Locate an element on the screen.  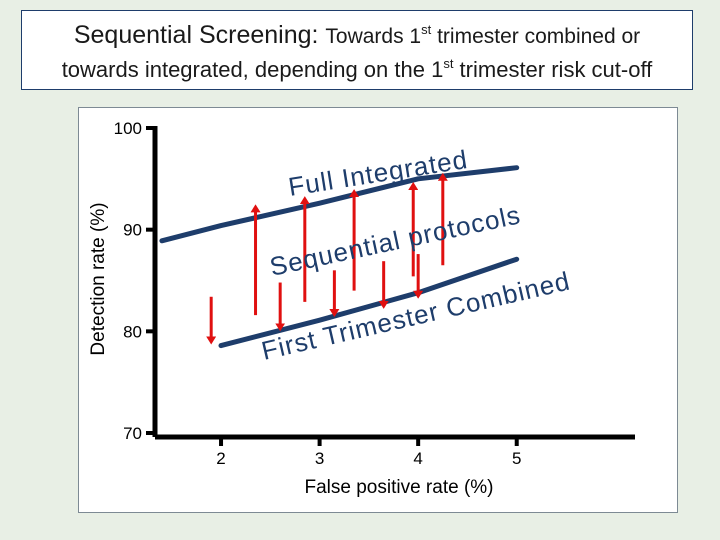
x-axis-title: False positive rate (%) is located at coordinates (398, 487).